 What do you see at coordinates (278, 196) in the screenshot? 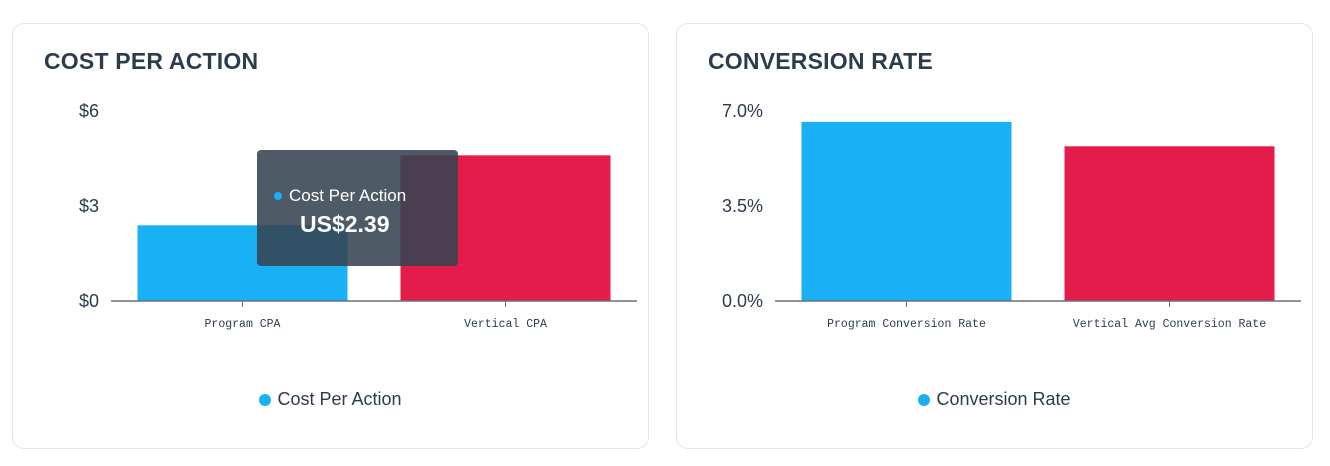
I see `tooltip-series-dot-icon` at bounding box center [278, 196].